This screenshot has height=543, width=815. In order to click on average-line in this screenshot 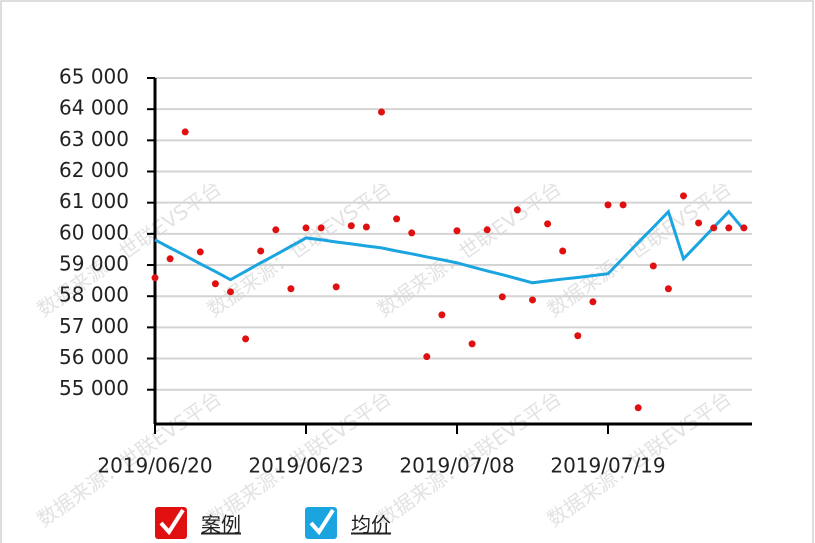, I will do `click(450, 246)`.